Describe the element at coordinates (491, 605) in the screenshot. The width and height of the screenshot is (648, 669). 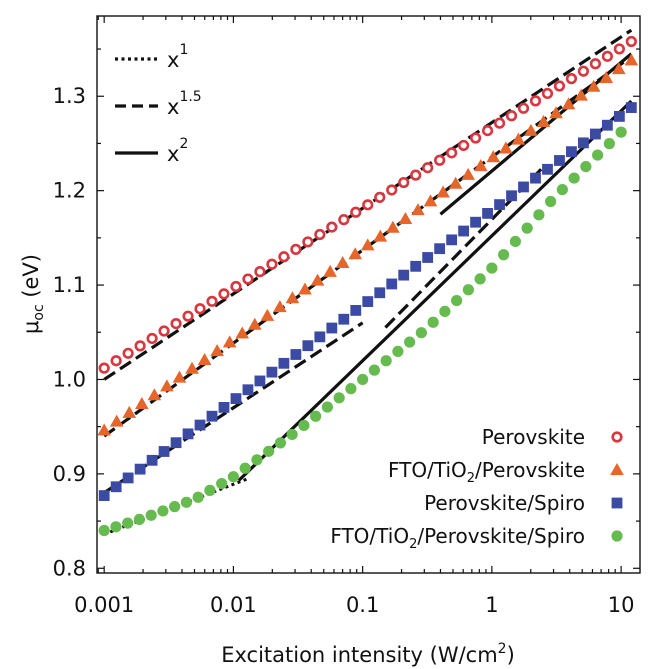
I see `x-tick-label: 1` at that location.